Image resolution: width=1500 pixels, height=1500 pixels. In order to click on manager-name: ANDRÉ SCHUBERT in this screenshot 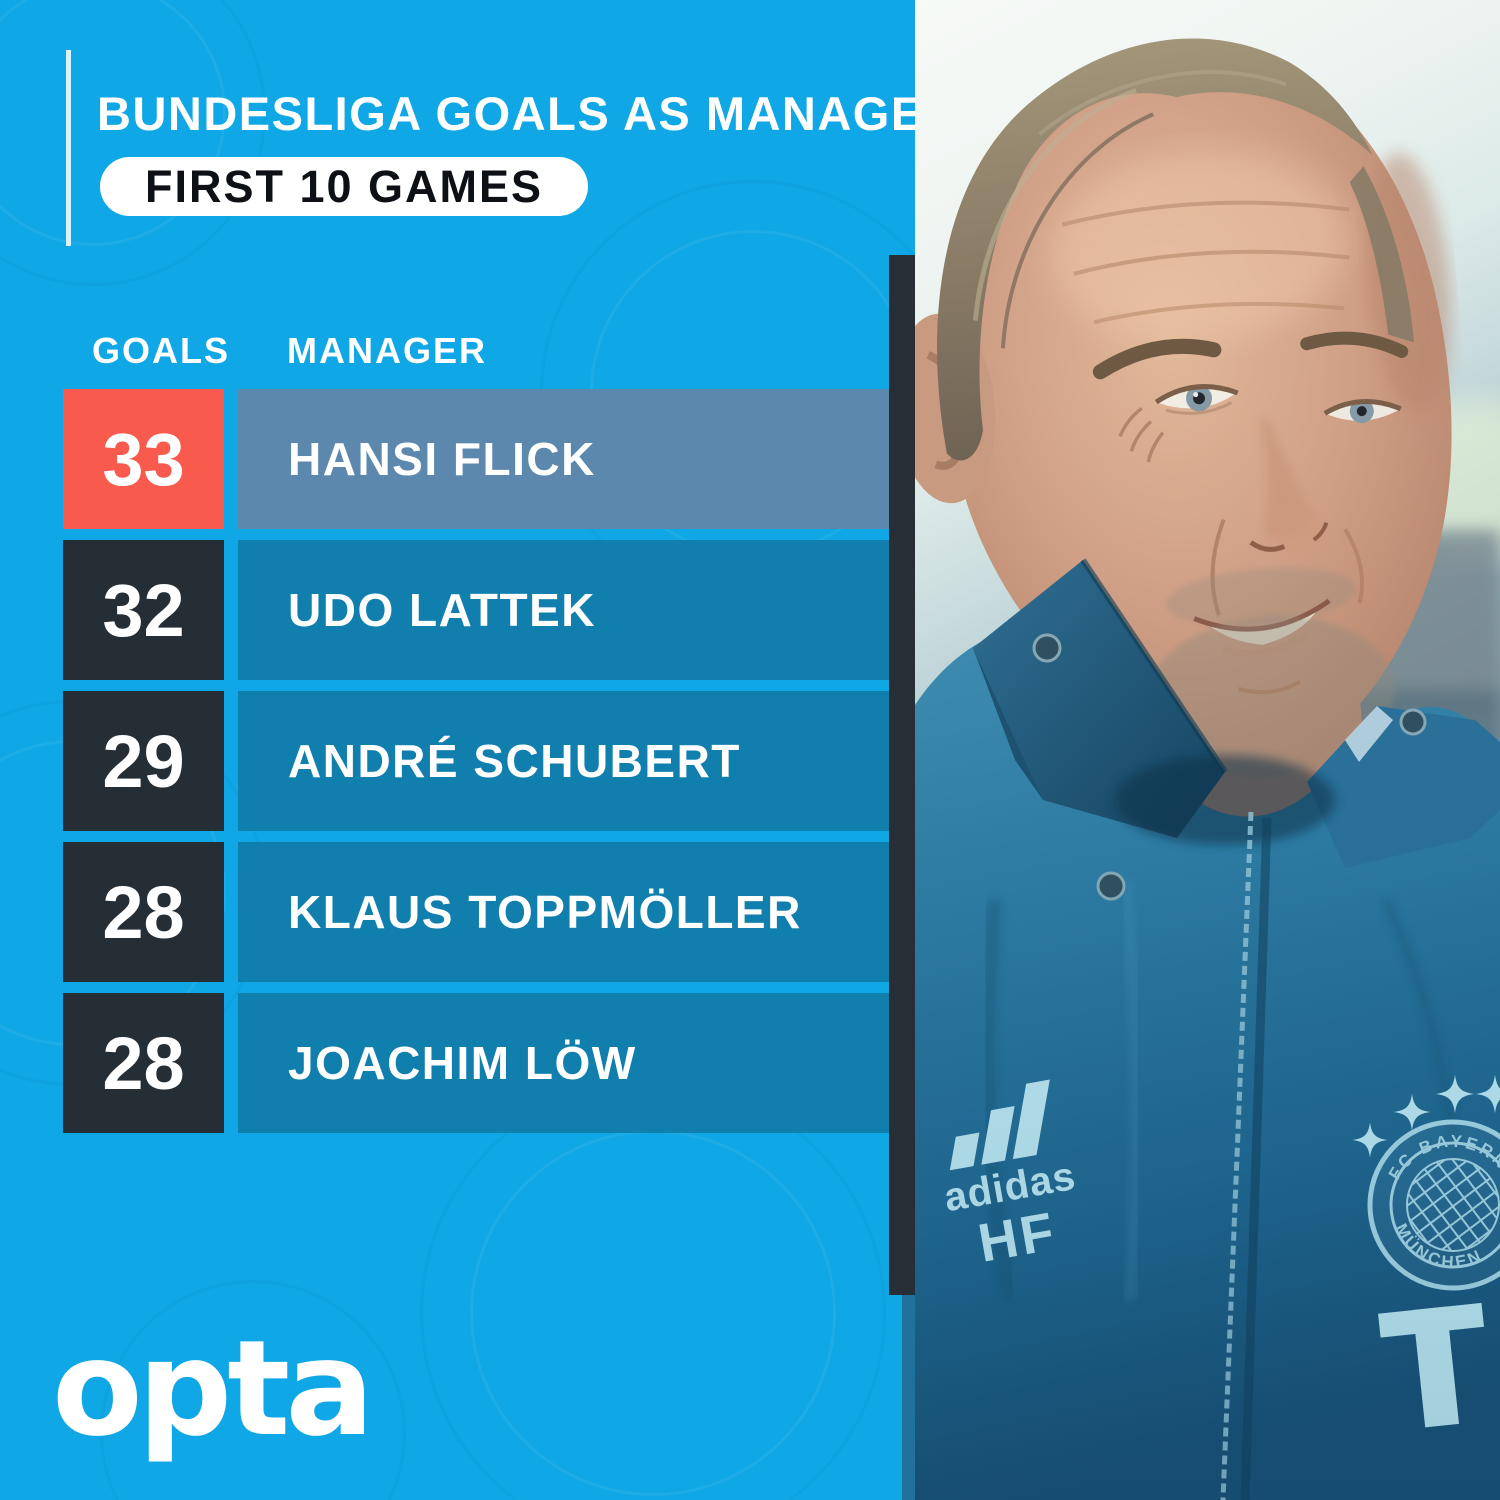, I will do `click(514, 761)`.